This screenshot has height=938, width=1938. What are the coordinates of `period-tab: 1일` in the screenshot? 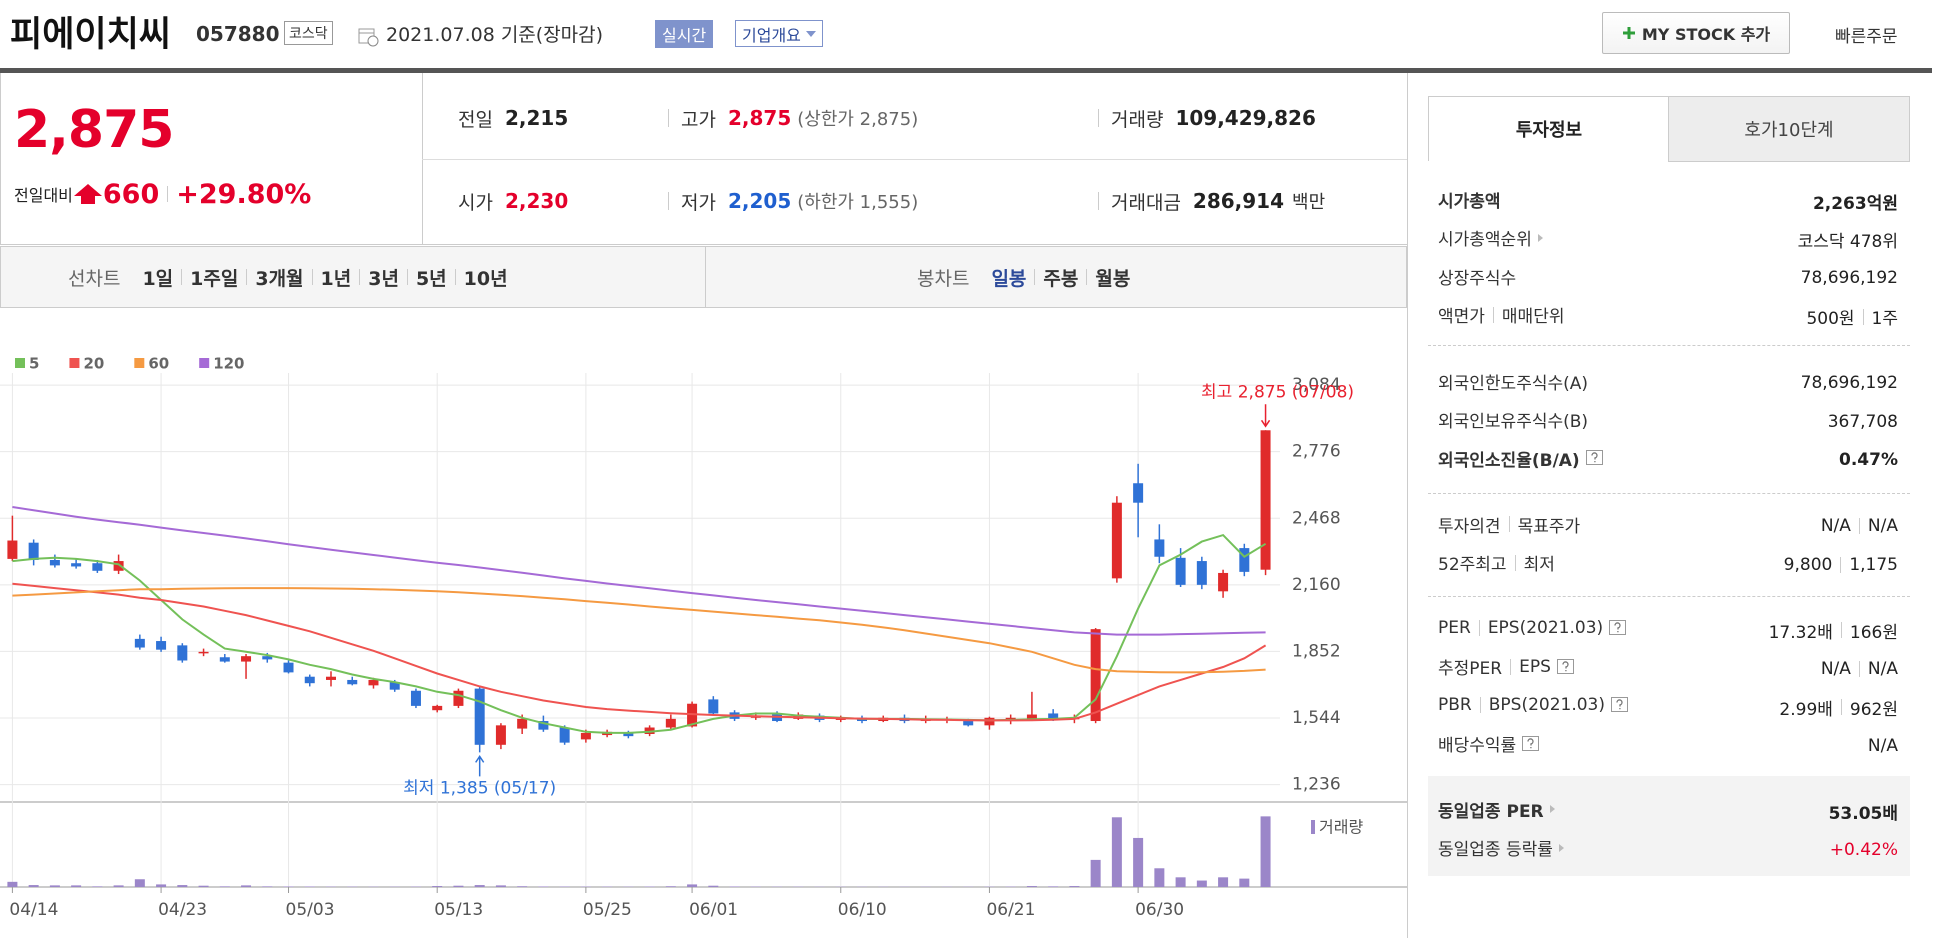 It's located at (158, 278).